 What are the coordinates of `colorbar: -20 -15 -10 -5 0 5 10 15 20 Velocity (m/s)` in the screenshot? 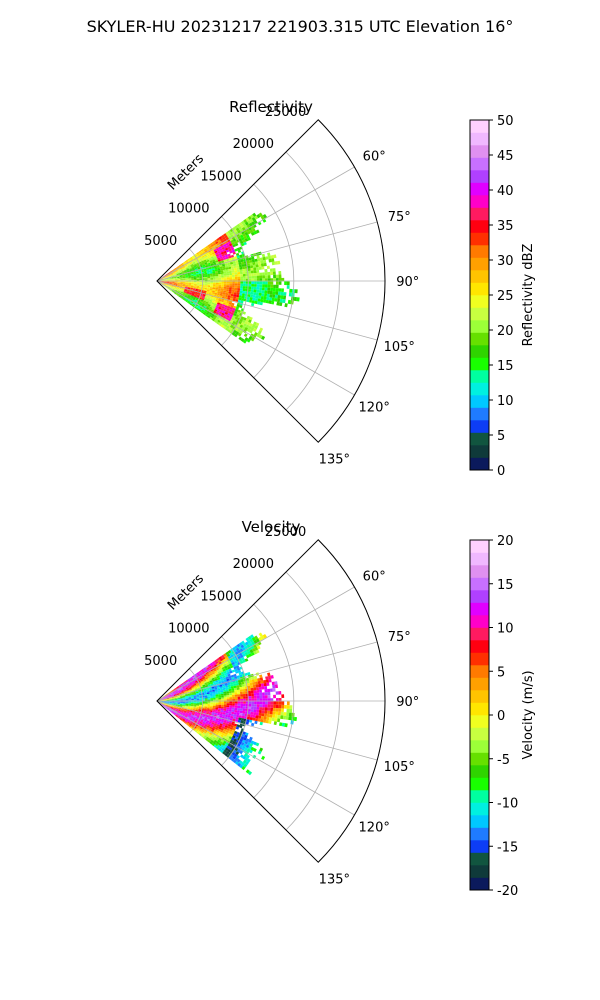 It's located at (502, 716).